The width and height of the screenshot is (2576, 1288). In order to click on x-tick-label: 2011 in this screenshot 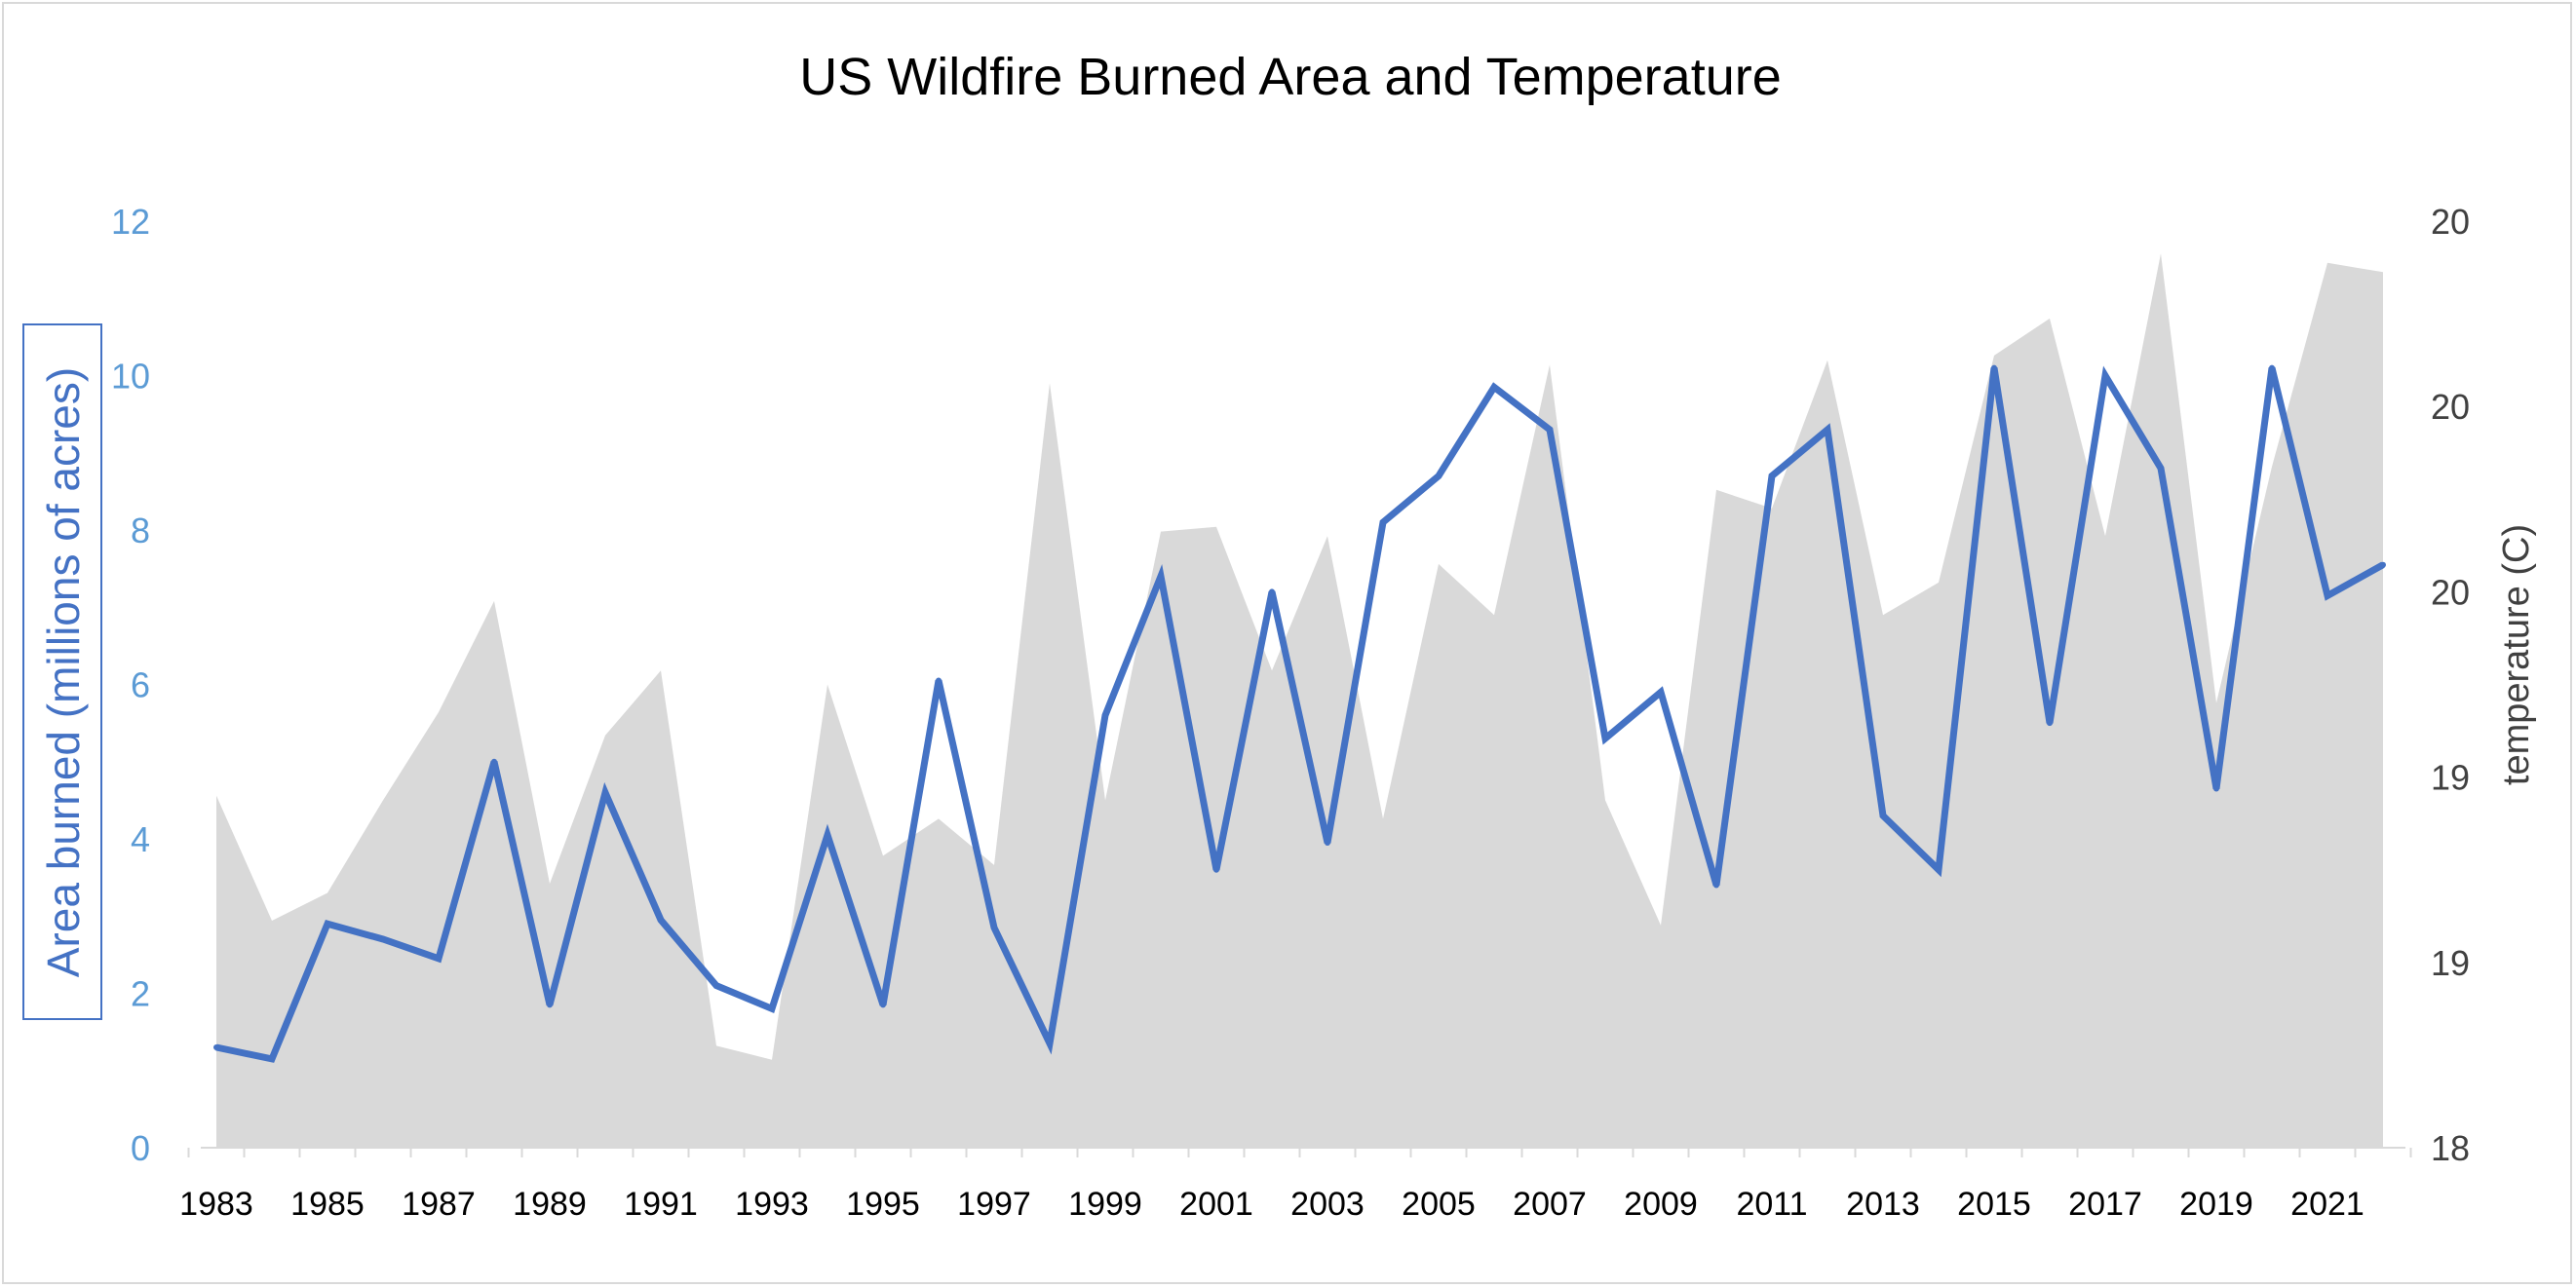, I will do `click(1771, 1204)`.